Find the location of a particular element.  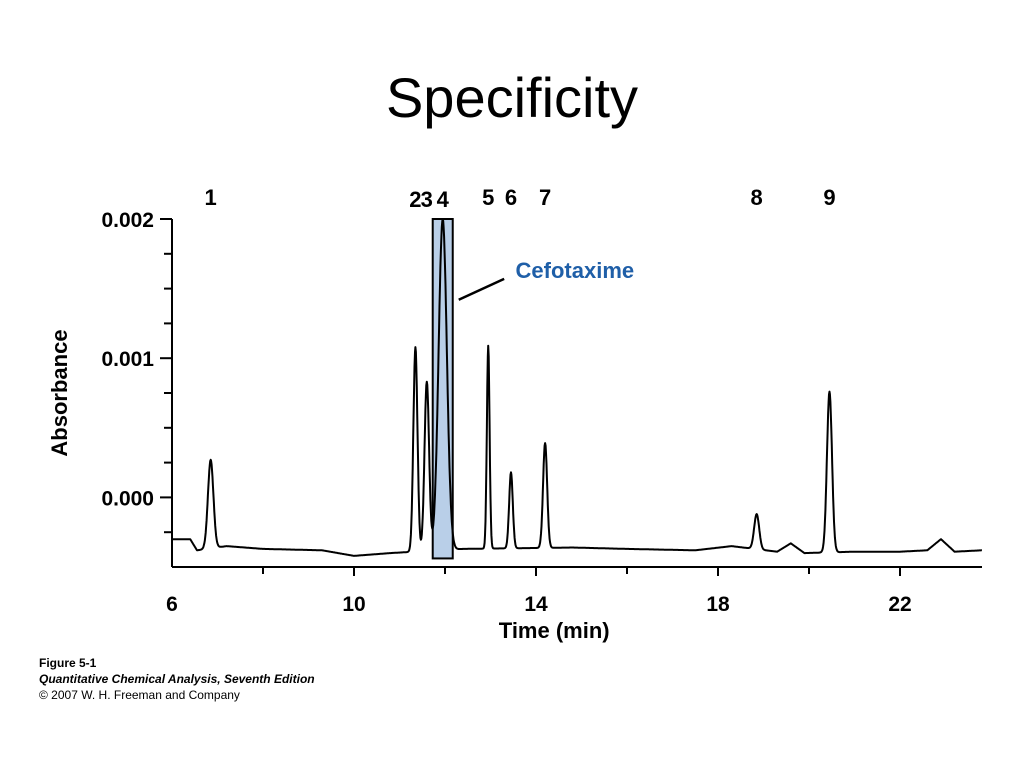

slide-title: Specificity is located at coordinates (512, 97).